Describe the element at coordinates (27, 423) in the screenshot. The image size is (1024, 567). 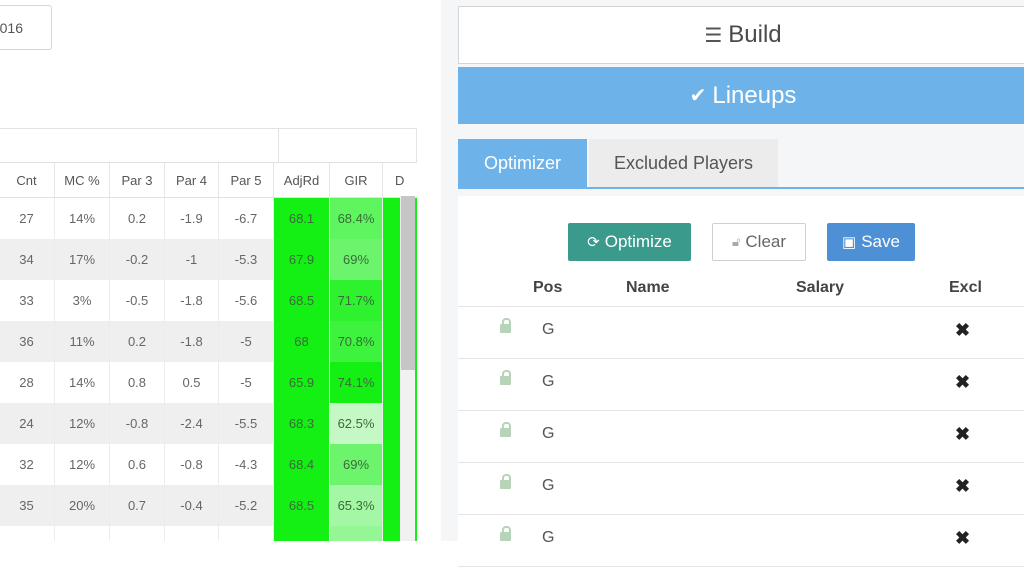
I see `cell-cnt: 24` at that location.